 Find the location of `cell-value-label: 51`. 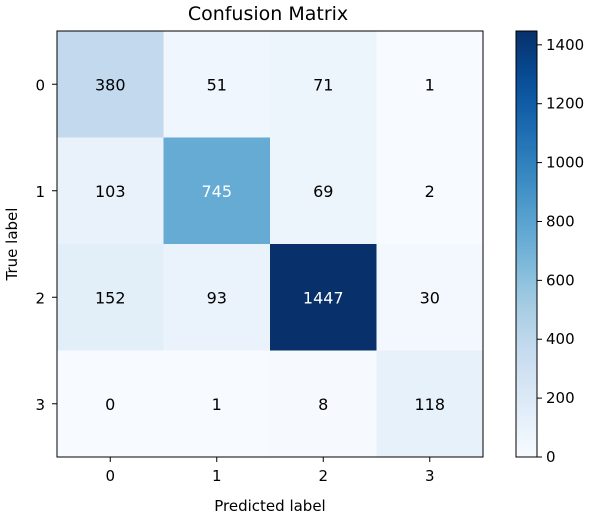

cell-value-label: 51 is located at coordinates (217, 84).